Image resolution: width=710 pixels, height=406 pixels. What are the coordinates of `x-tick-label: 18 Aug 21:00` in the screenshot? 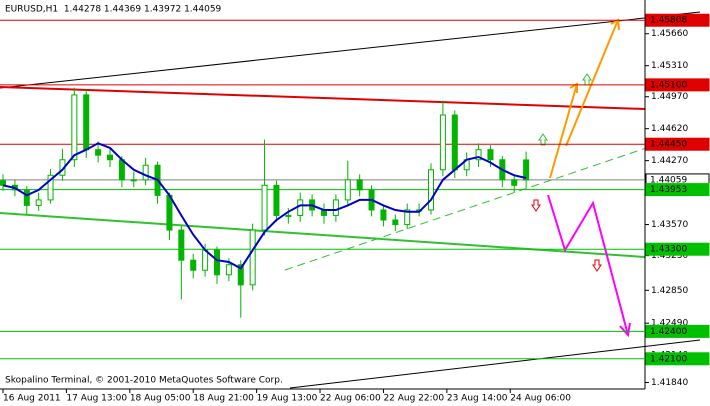 It's located at (223, 399).